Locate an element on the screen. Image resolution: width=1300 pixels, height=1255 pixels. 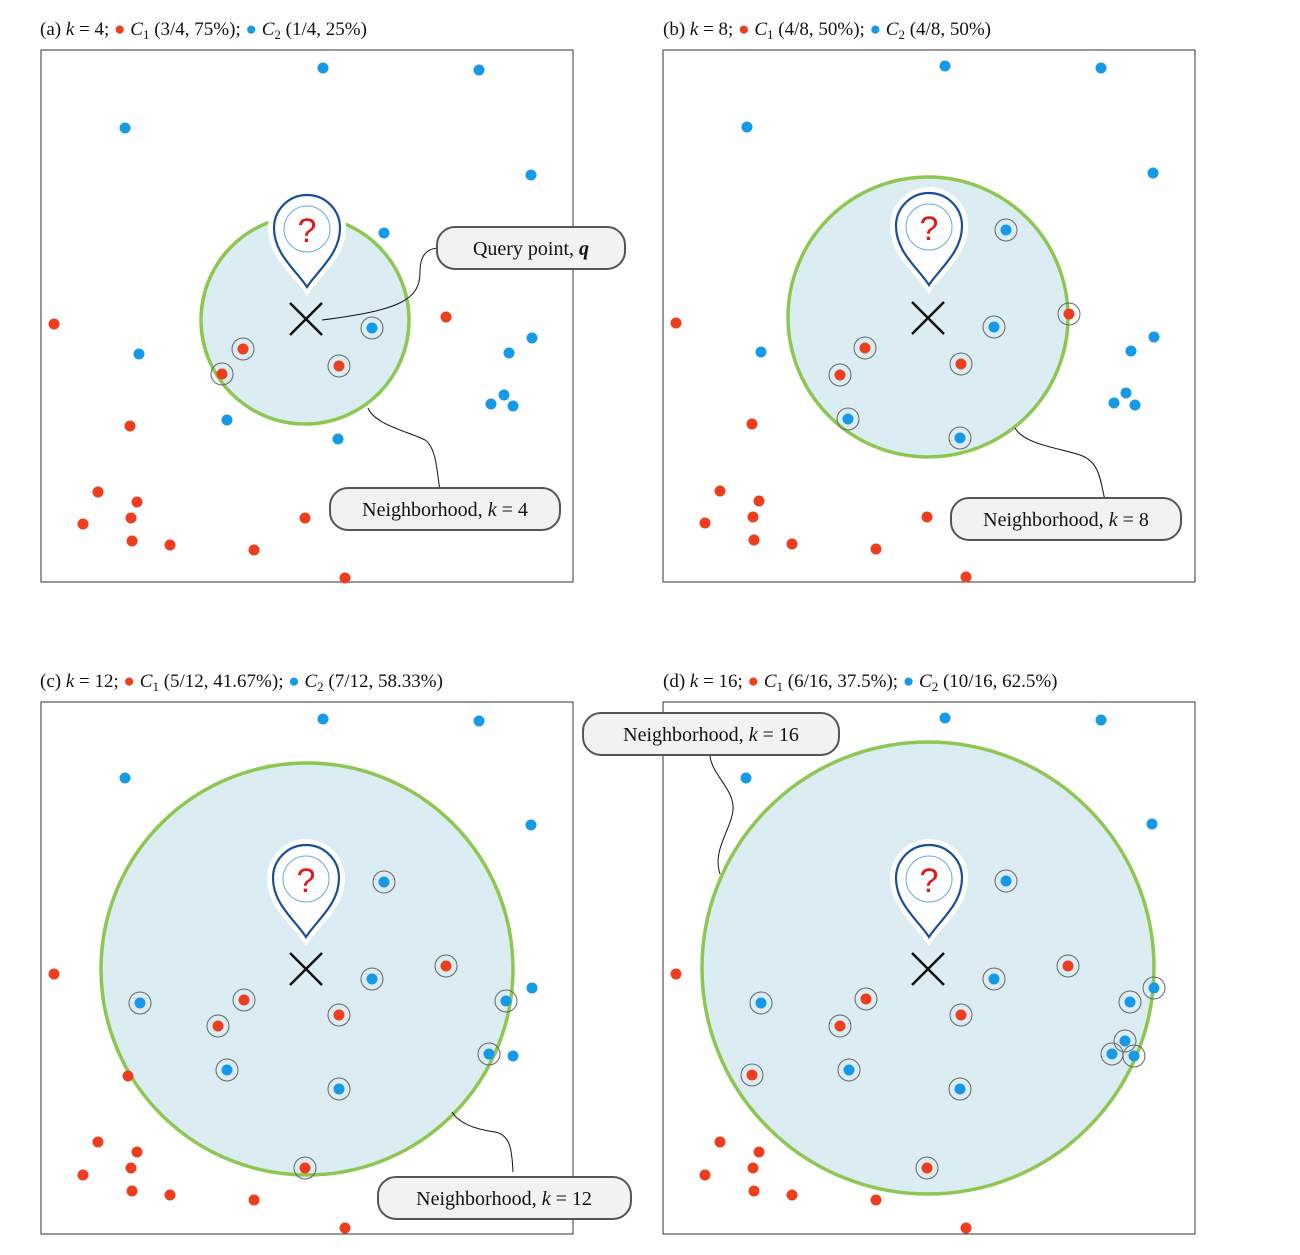
title-c2-stats: (7/12, 58.33%) is located at coordinates (383, 681).